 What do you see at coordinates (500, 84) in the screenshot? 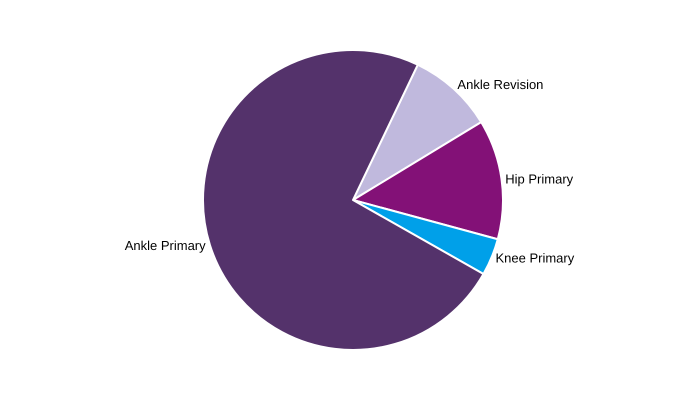
I see `slice-label: Ankle Revision` at bounding box center [500, 84].